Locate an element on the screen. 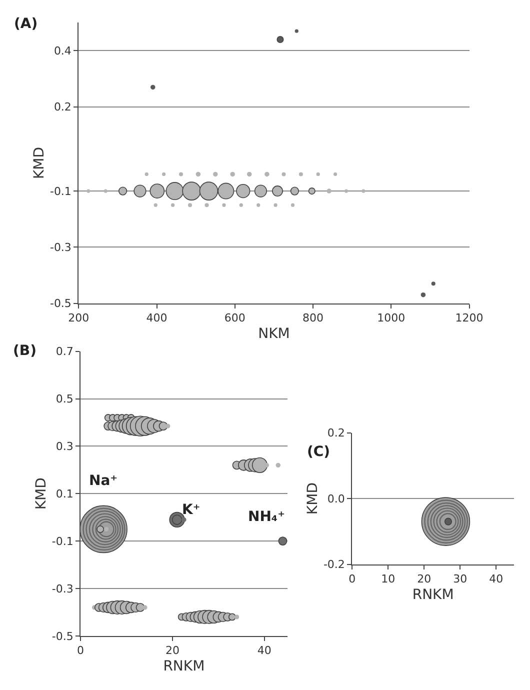  x-tick-label: 600 is located at coordinates (235, 317).